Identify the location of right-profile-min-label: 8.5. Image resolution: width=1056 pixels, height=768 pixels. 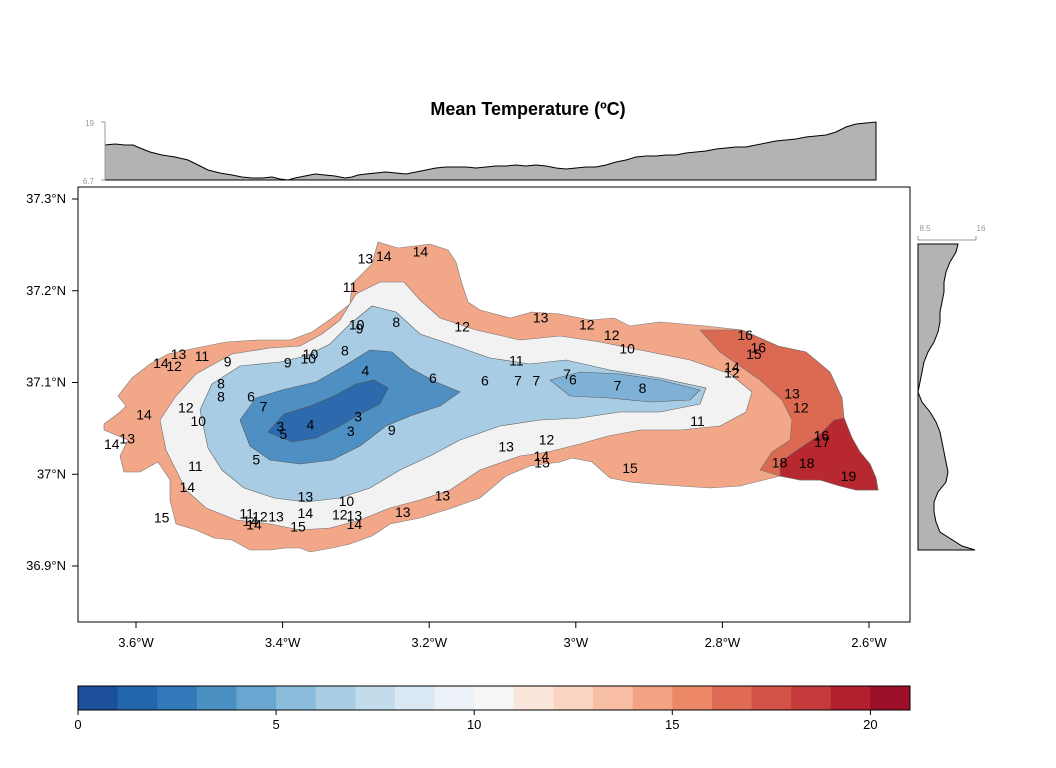
(925, 228).